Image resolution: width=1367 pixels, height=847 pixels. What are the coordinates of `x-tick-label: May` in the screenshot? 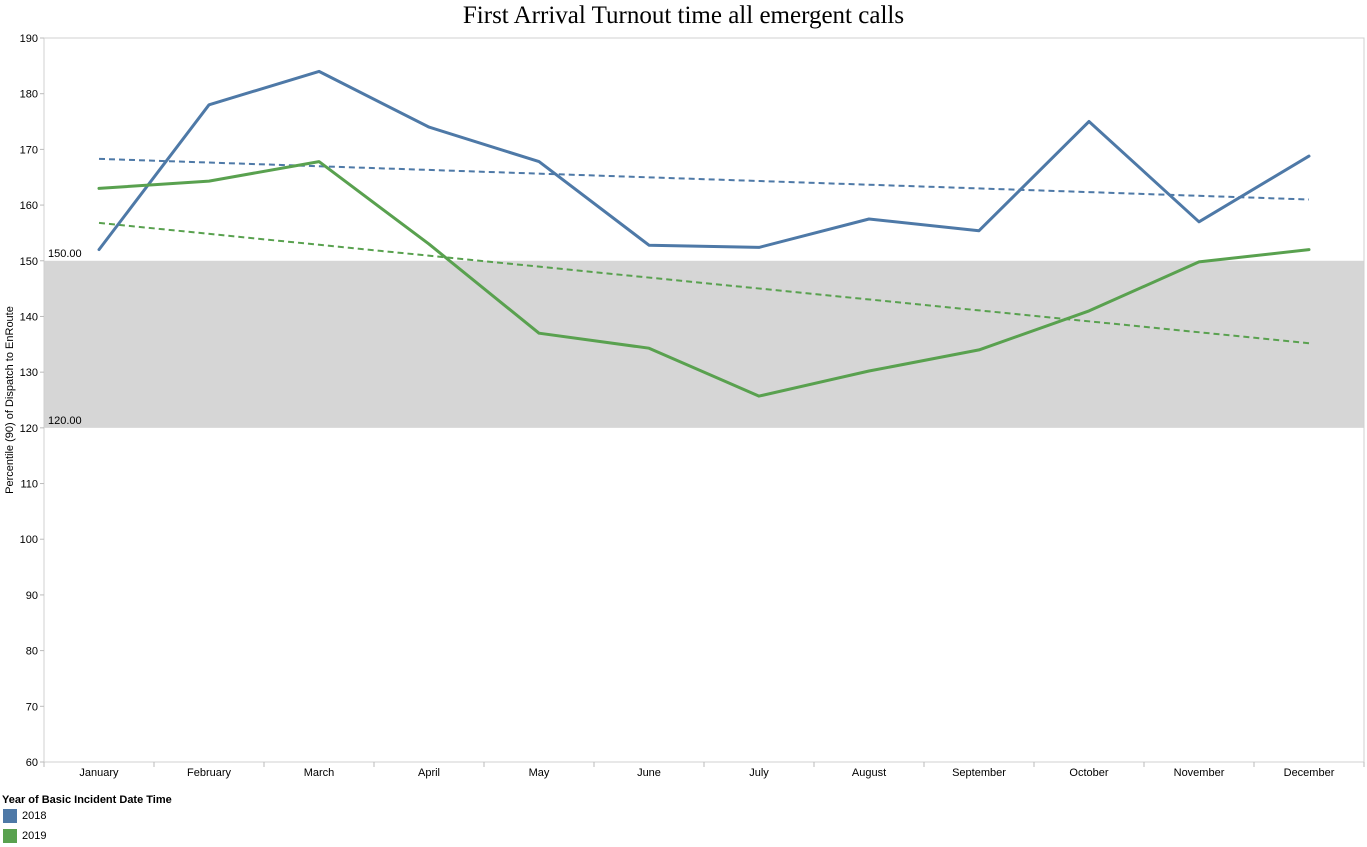 It's located at (539, 773).